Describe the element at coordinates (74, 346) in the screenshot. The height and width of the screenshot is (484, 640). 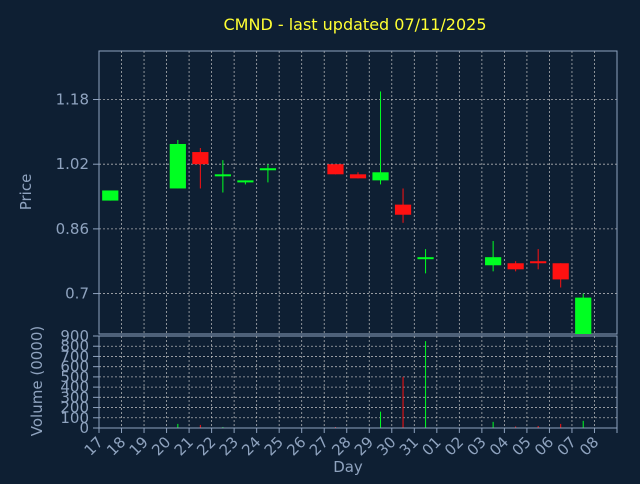
I see `volume-tick-label: 800` at that location.